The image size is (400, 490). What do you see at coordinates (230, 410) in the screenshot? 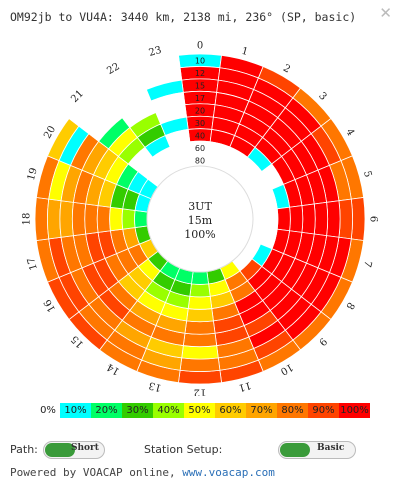
I see `legend-swatch: 60%` at bounding box center [230, 410].